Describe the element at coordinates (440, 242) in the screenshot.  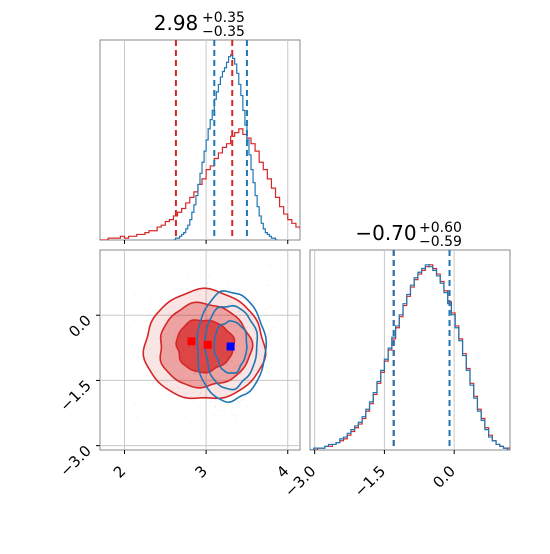
I see `title-bottom-right-lower: −0.59` at that location.